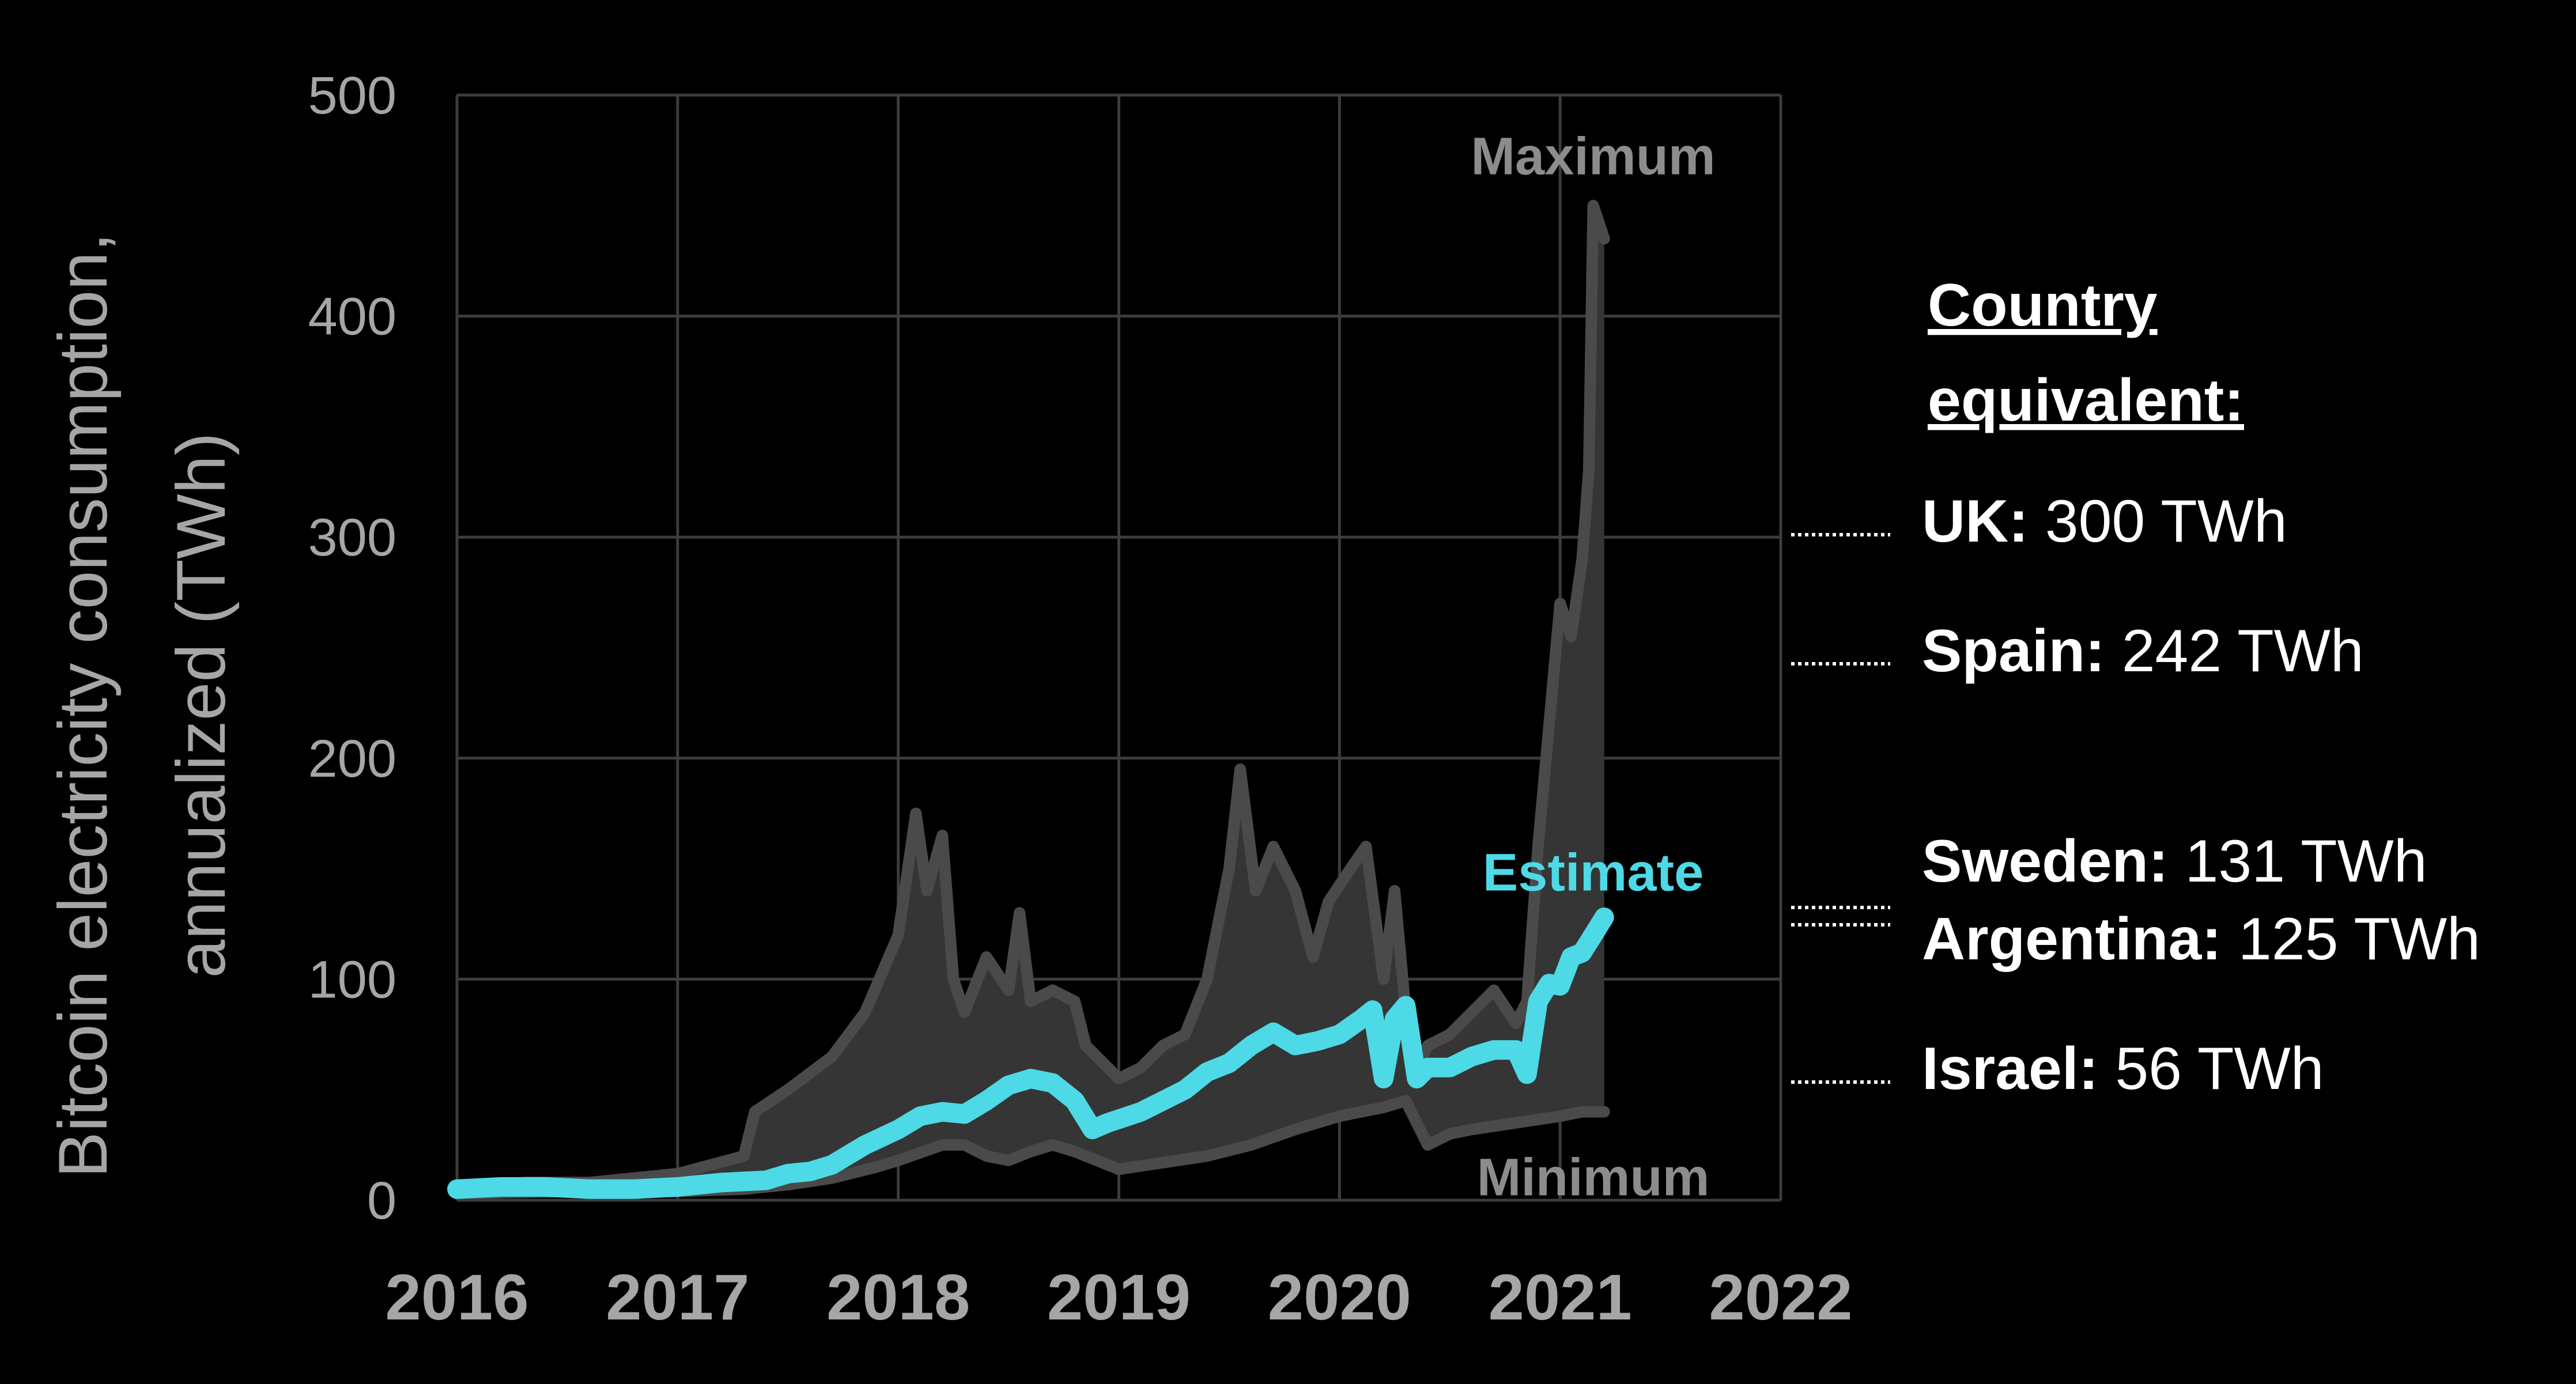  I want to click on x-tick-2021: 2021, so click(1560, 1297).